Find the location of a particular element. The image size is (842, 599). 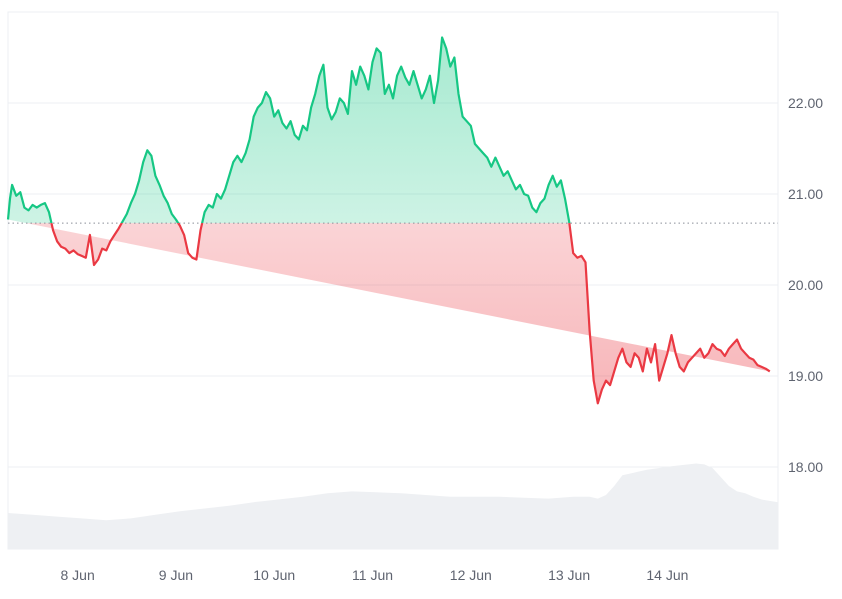

y-tick-label: 19.00 is located at coordinates (805, 376).